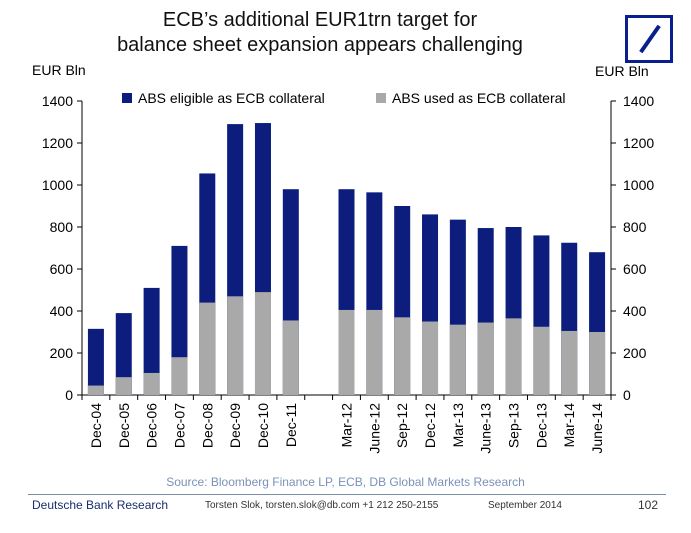 The height and width of the screenshot is (533, 691). What do you see at coordinates (479, 98) in the screenshot?
I see `legend-used-label: ABS used as ECB collateral` at bounding box center [479, 98].